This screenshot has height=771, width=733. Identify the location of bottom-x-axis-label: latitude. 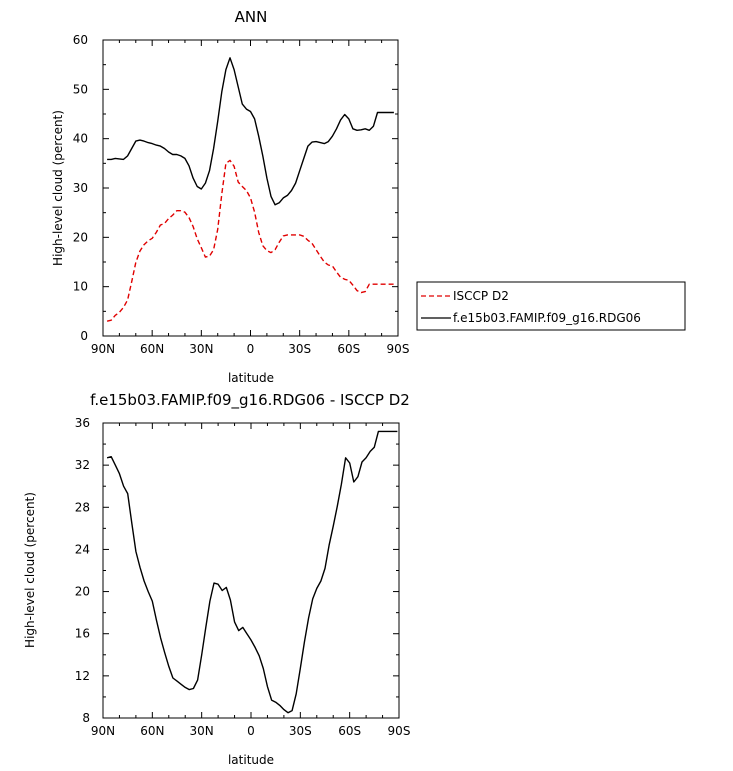
(251, 760).